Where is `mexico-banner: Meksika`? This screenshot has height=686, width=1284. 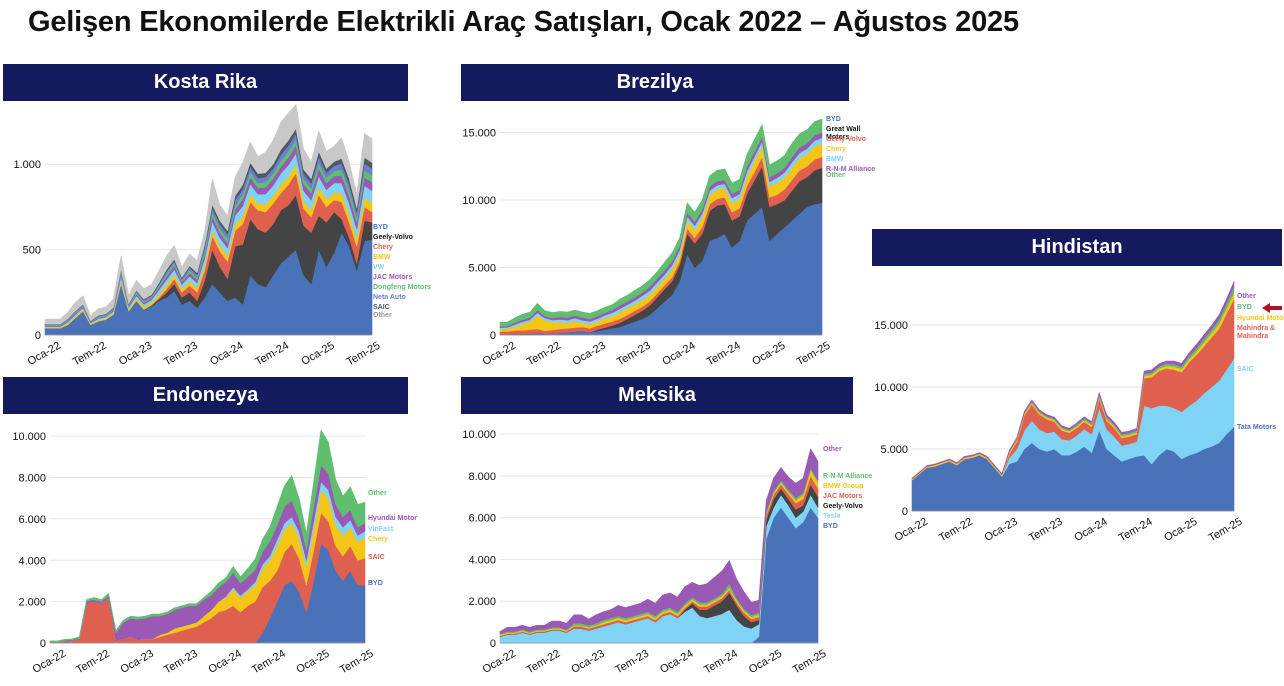
mexico-banner: Meksika is located at coordinates (657, 395).